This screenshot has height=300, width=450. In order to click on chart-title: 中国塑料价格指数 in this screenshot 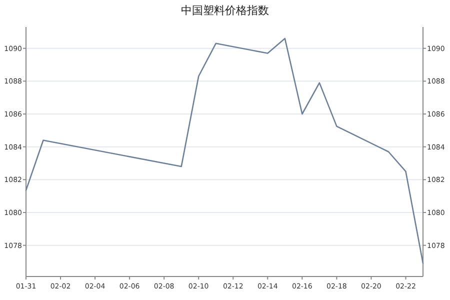, I will do `click(225, 10)`.